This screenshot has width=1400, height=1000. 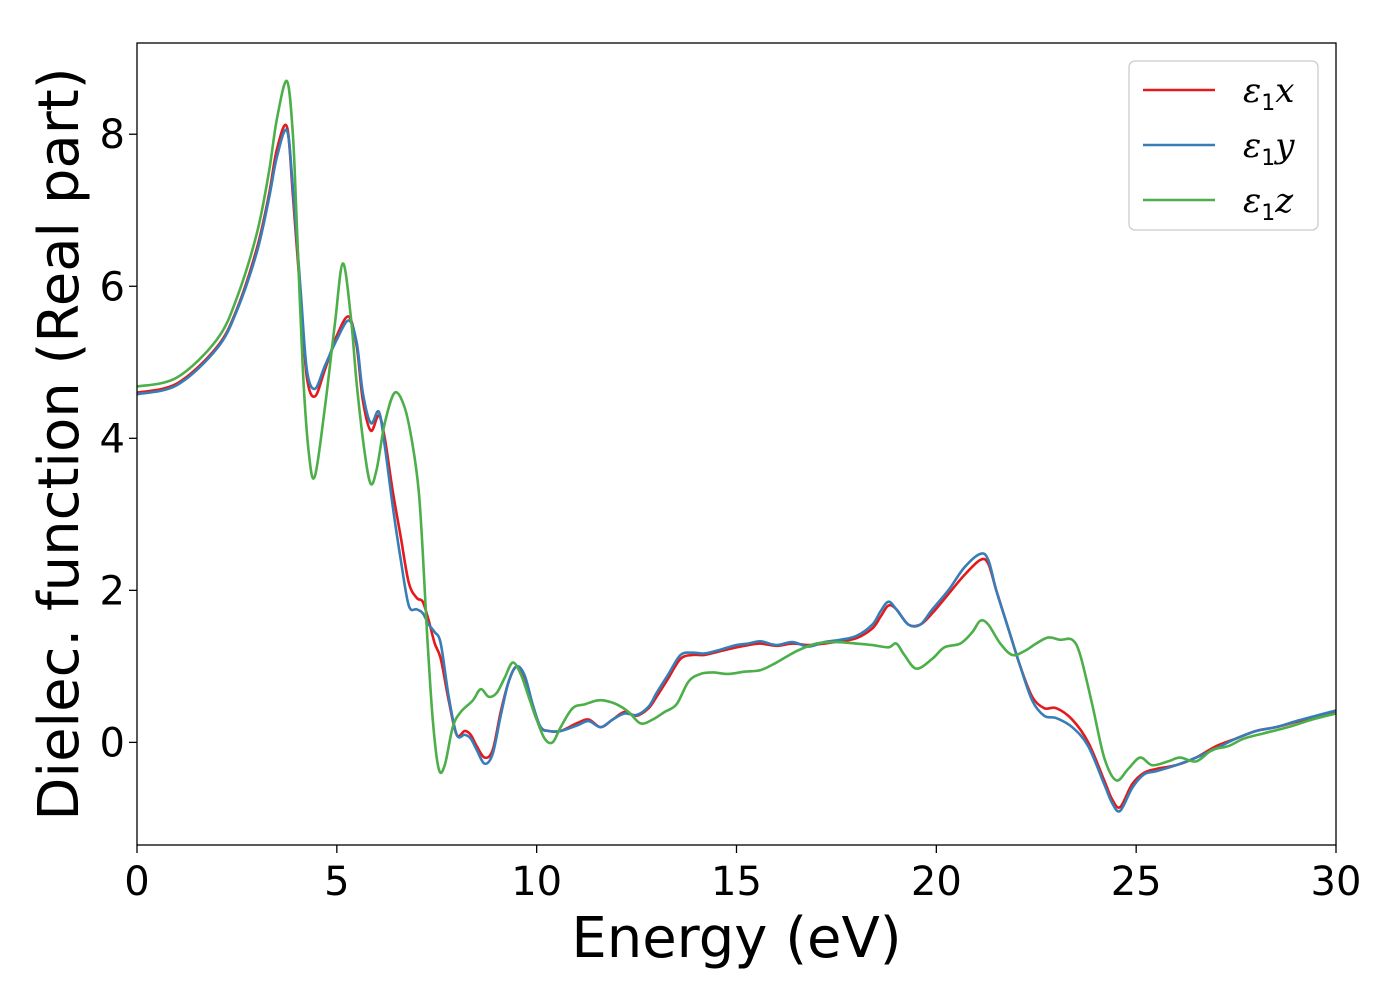 I want to click on y-tick-label: 4, so click(x=112, y=439).